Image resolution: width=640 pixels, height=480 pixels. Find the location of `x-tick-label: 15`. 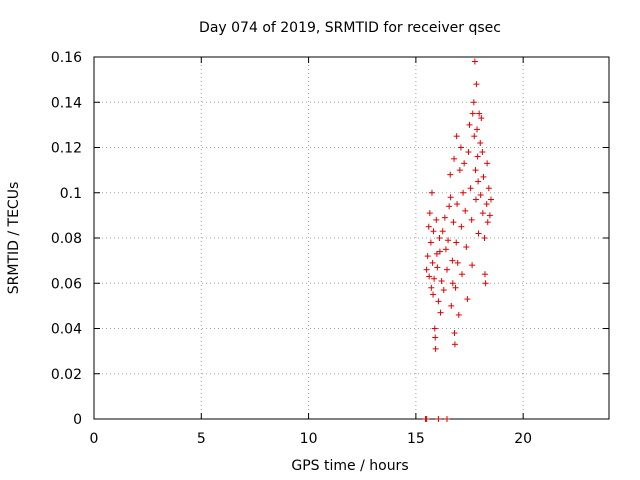

x-tick-label: 15 is located at coordinates (416, 439).